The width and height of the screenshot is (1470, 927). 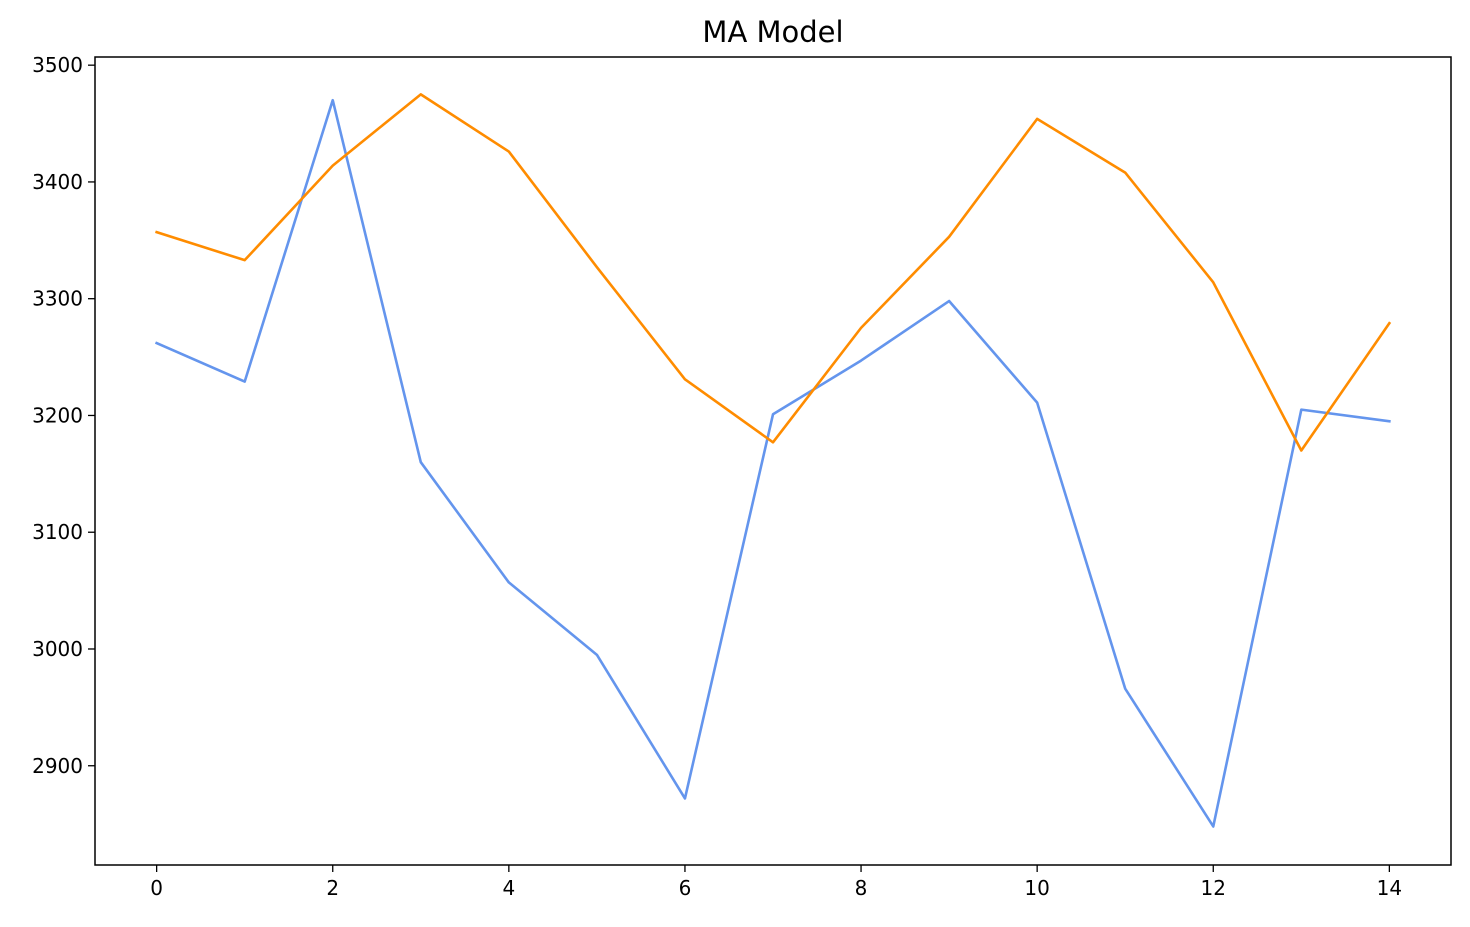 I want to click on x-tick-label: 6, so click(x=685, y=888).